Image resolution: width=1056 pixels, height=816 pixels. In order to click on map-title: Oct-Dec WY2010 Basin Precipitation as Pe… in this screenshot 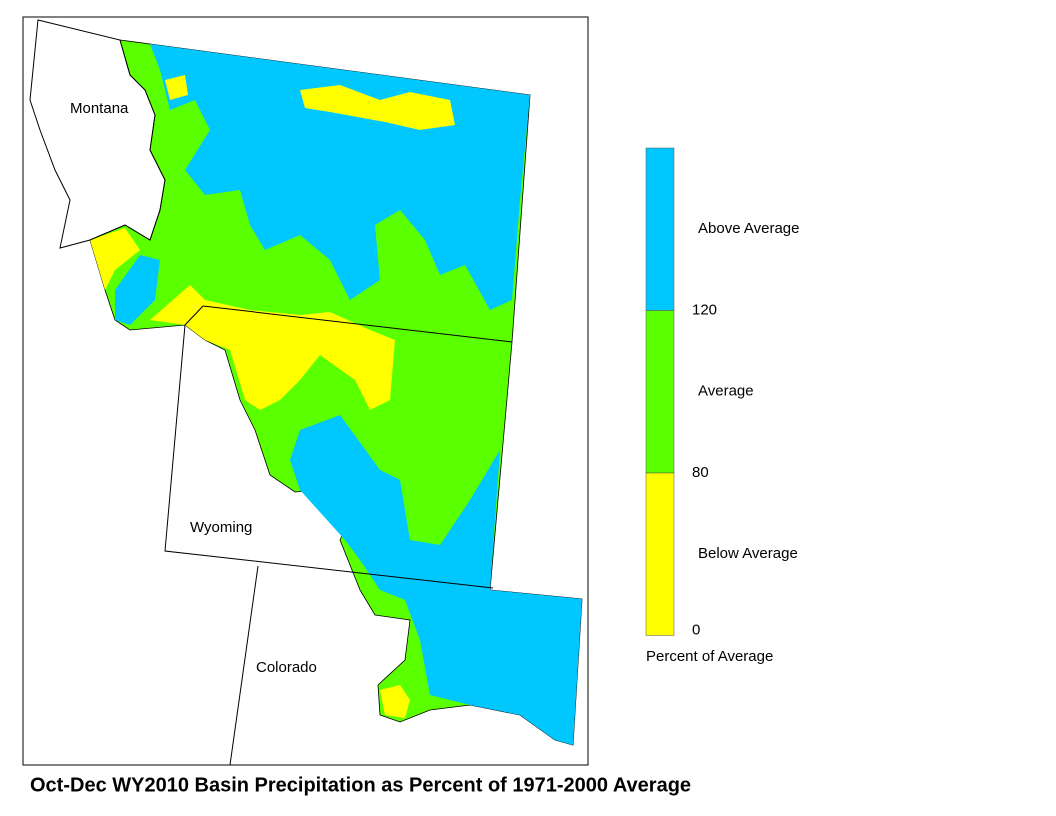, I will do `click(360, 785)`.